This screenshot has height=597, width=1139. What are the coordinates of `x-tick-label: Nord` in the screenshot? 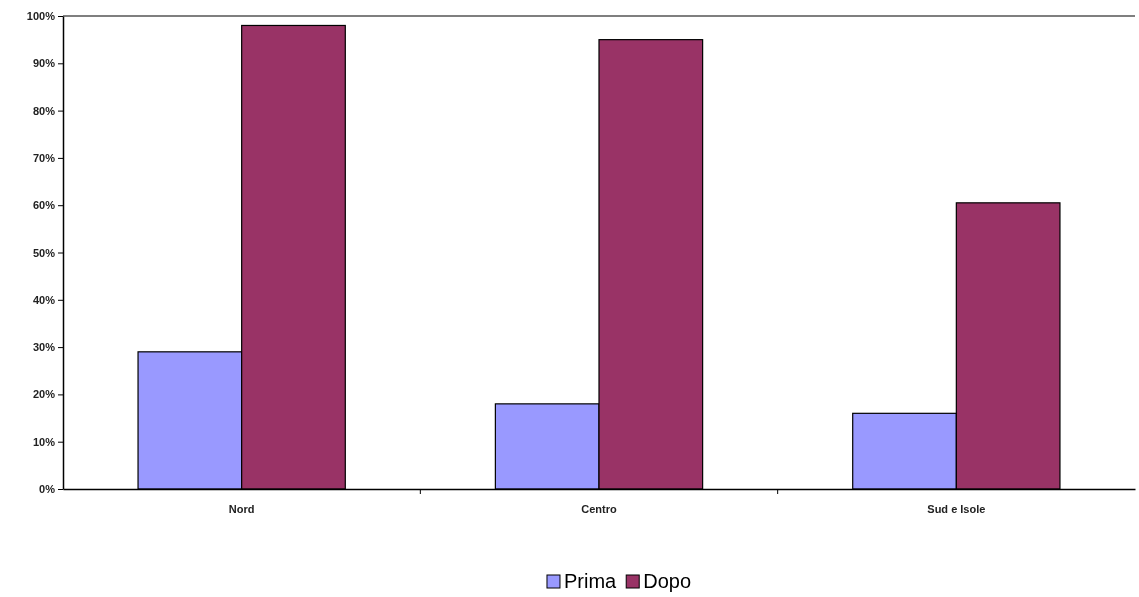 It's located at (241, 508).